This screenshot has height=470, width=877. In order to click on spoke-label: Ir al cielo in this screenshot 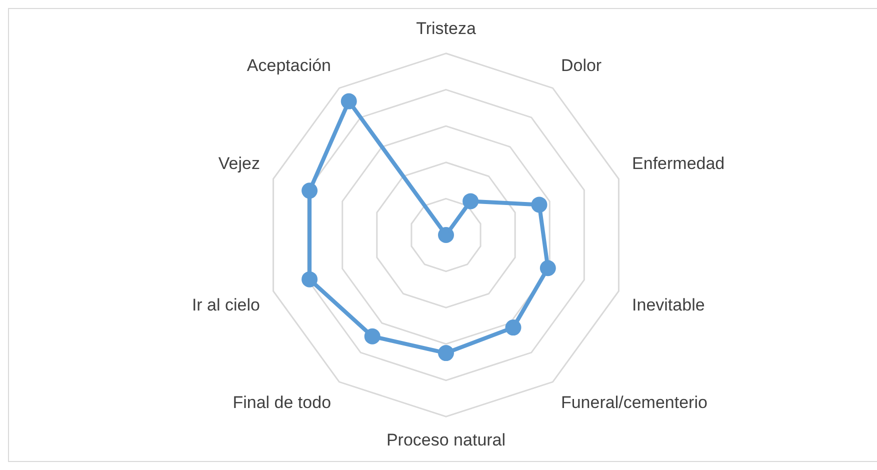, I will do `click(226, 304)`.